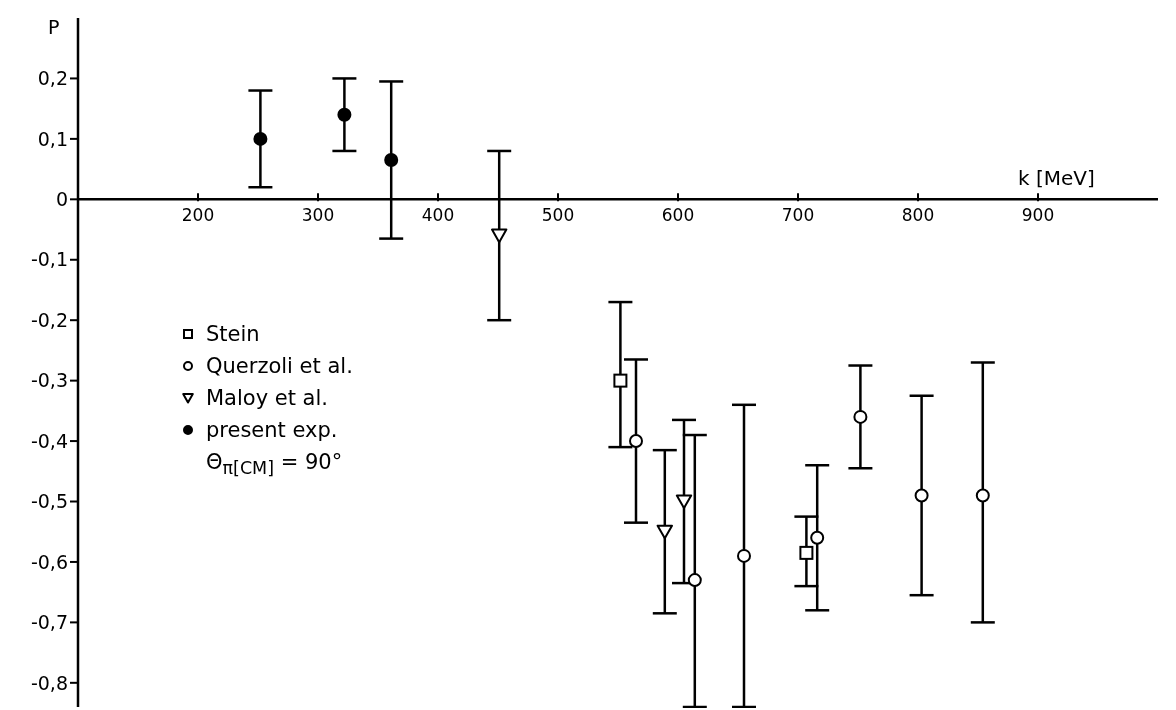 The width and height of the screenshot is (1176, 710). Describe the element at coordinates (198, 215) in the screenshot. I see `x-tick-label: 200` at that location.